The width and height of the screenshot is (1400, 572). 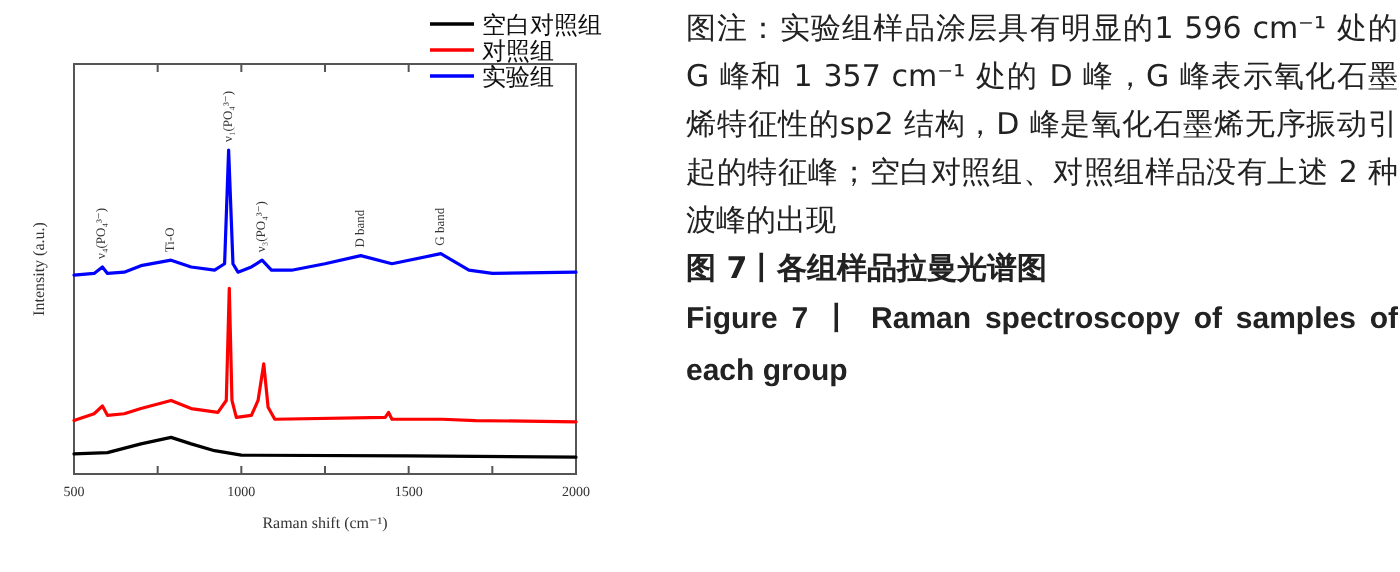 I want to click on legend-label: 对照组, so click(x=518, y=51).